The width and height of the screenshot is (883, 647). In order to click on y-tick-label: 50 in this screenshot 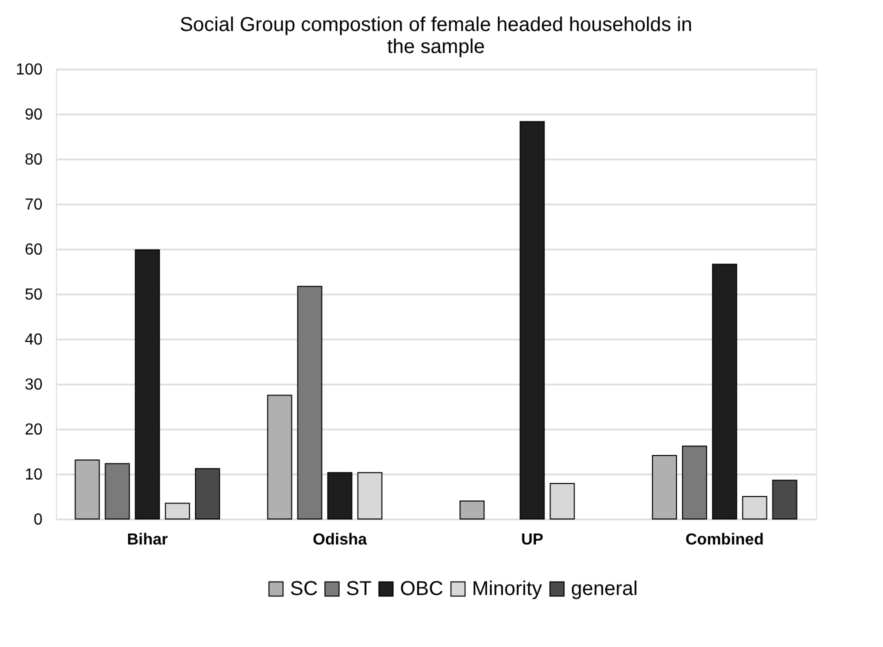, I will do `click(33, 295)`.